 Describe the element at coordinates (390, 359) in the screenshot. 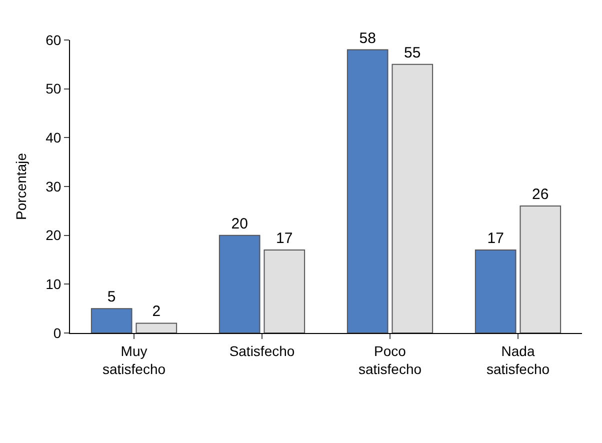

I see `x-tick-label: Poco satisfecho` at that location.